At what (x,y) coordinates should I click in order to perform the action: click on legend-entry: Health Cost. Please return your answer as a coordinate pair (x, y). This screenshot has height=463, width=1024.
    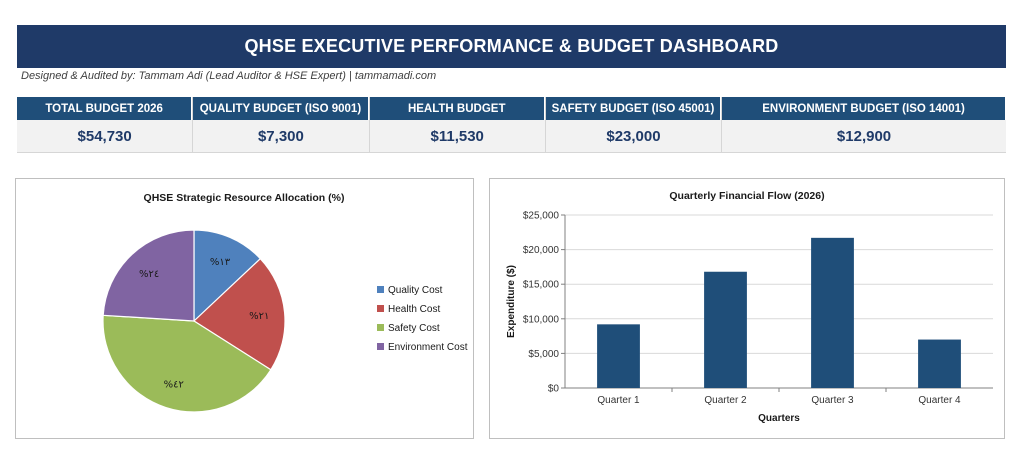
    Looking at the image, I should click on (414, 309).